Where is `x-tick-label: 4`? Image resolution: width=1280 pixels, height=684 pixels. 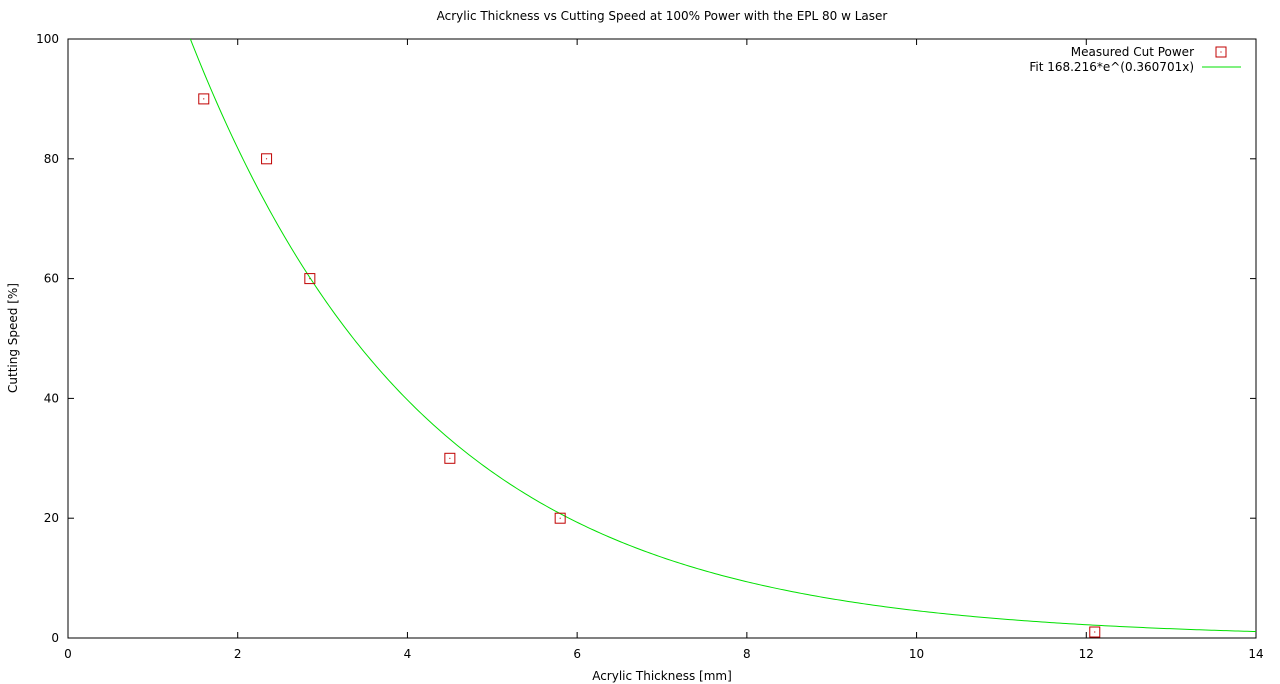
x-tick-label: 4 is located at coordinates (408, 654).